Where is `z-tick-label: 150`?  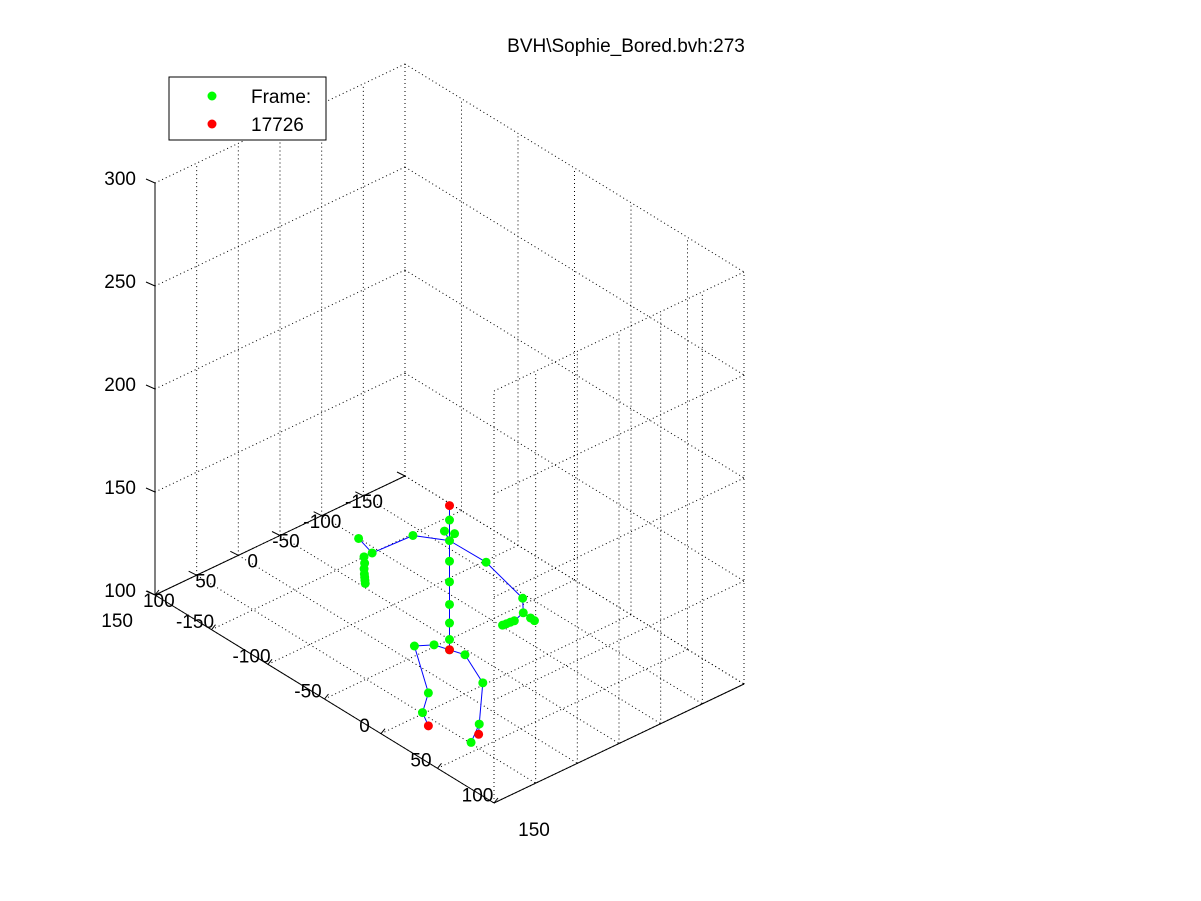 z-tick-label: 150 is located at coordinates (120, 488).